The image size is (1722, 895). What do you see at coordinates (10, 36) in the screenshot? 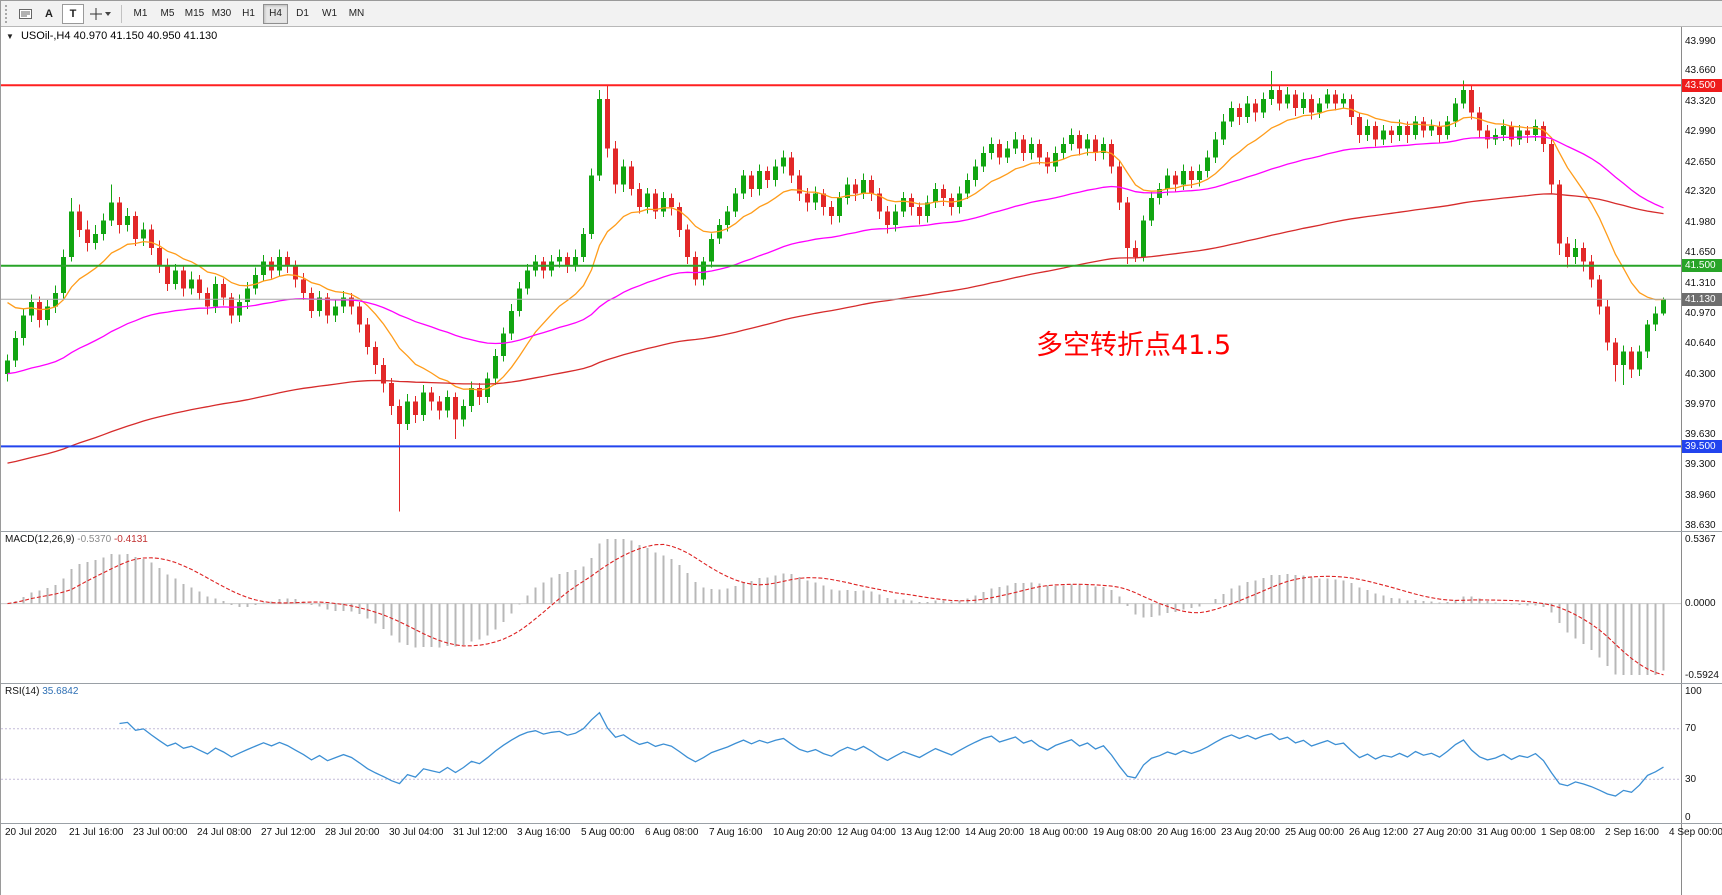
I see `symbol-dropdown-icon: ▼` at bounding box center [10, 36].